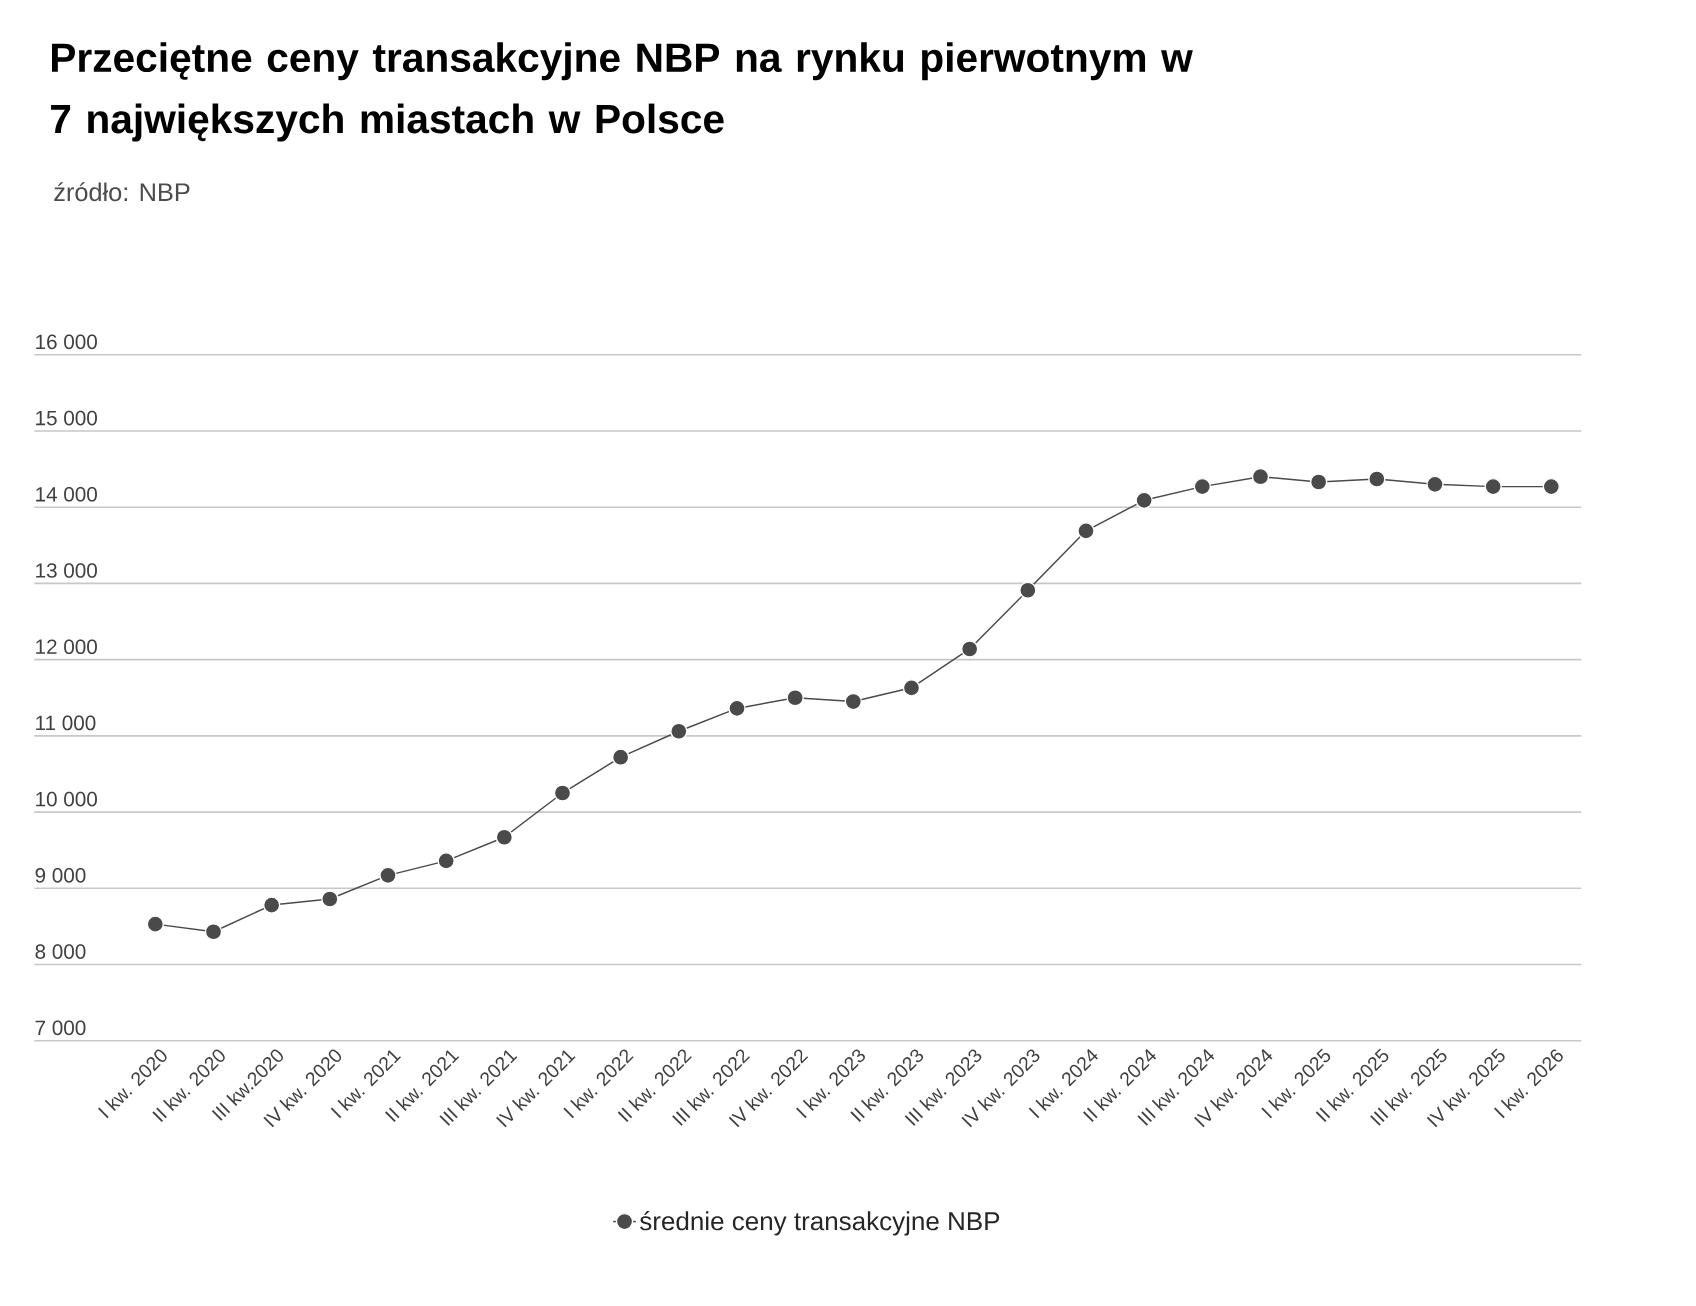  What do you see at coordinates (66, 570) in the screenshot?
I see `y-tick-label: 13 000` at bounding box center [66, 570].